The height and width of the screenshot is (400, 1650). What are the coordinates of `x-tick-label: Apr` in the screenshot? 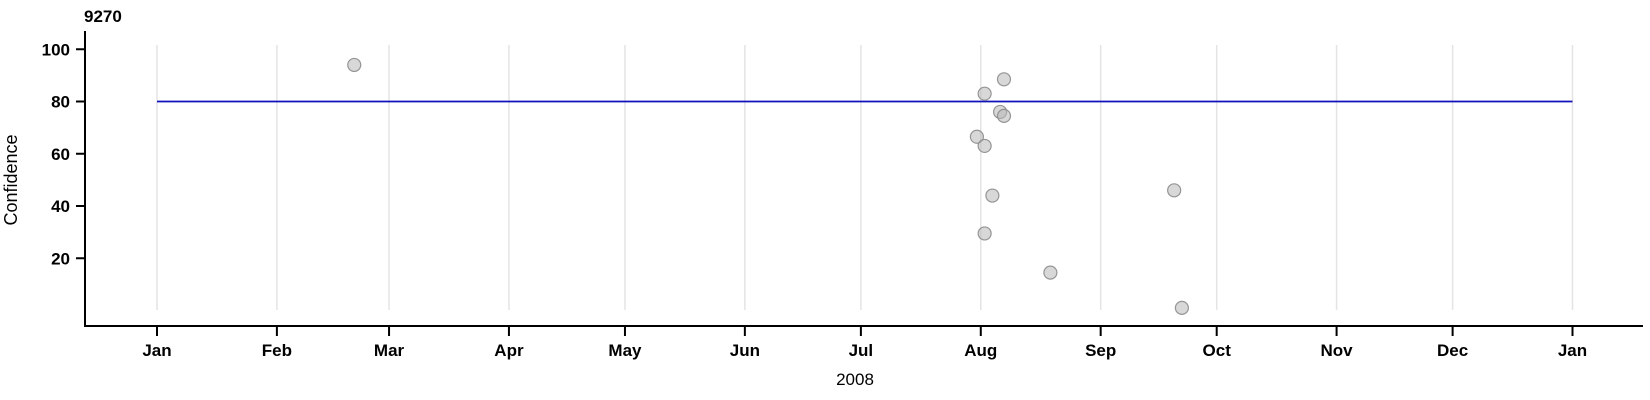 It's located at (509, 350).